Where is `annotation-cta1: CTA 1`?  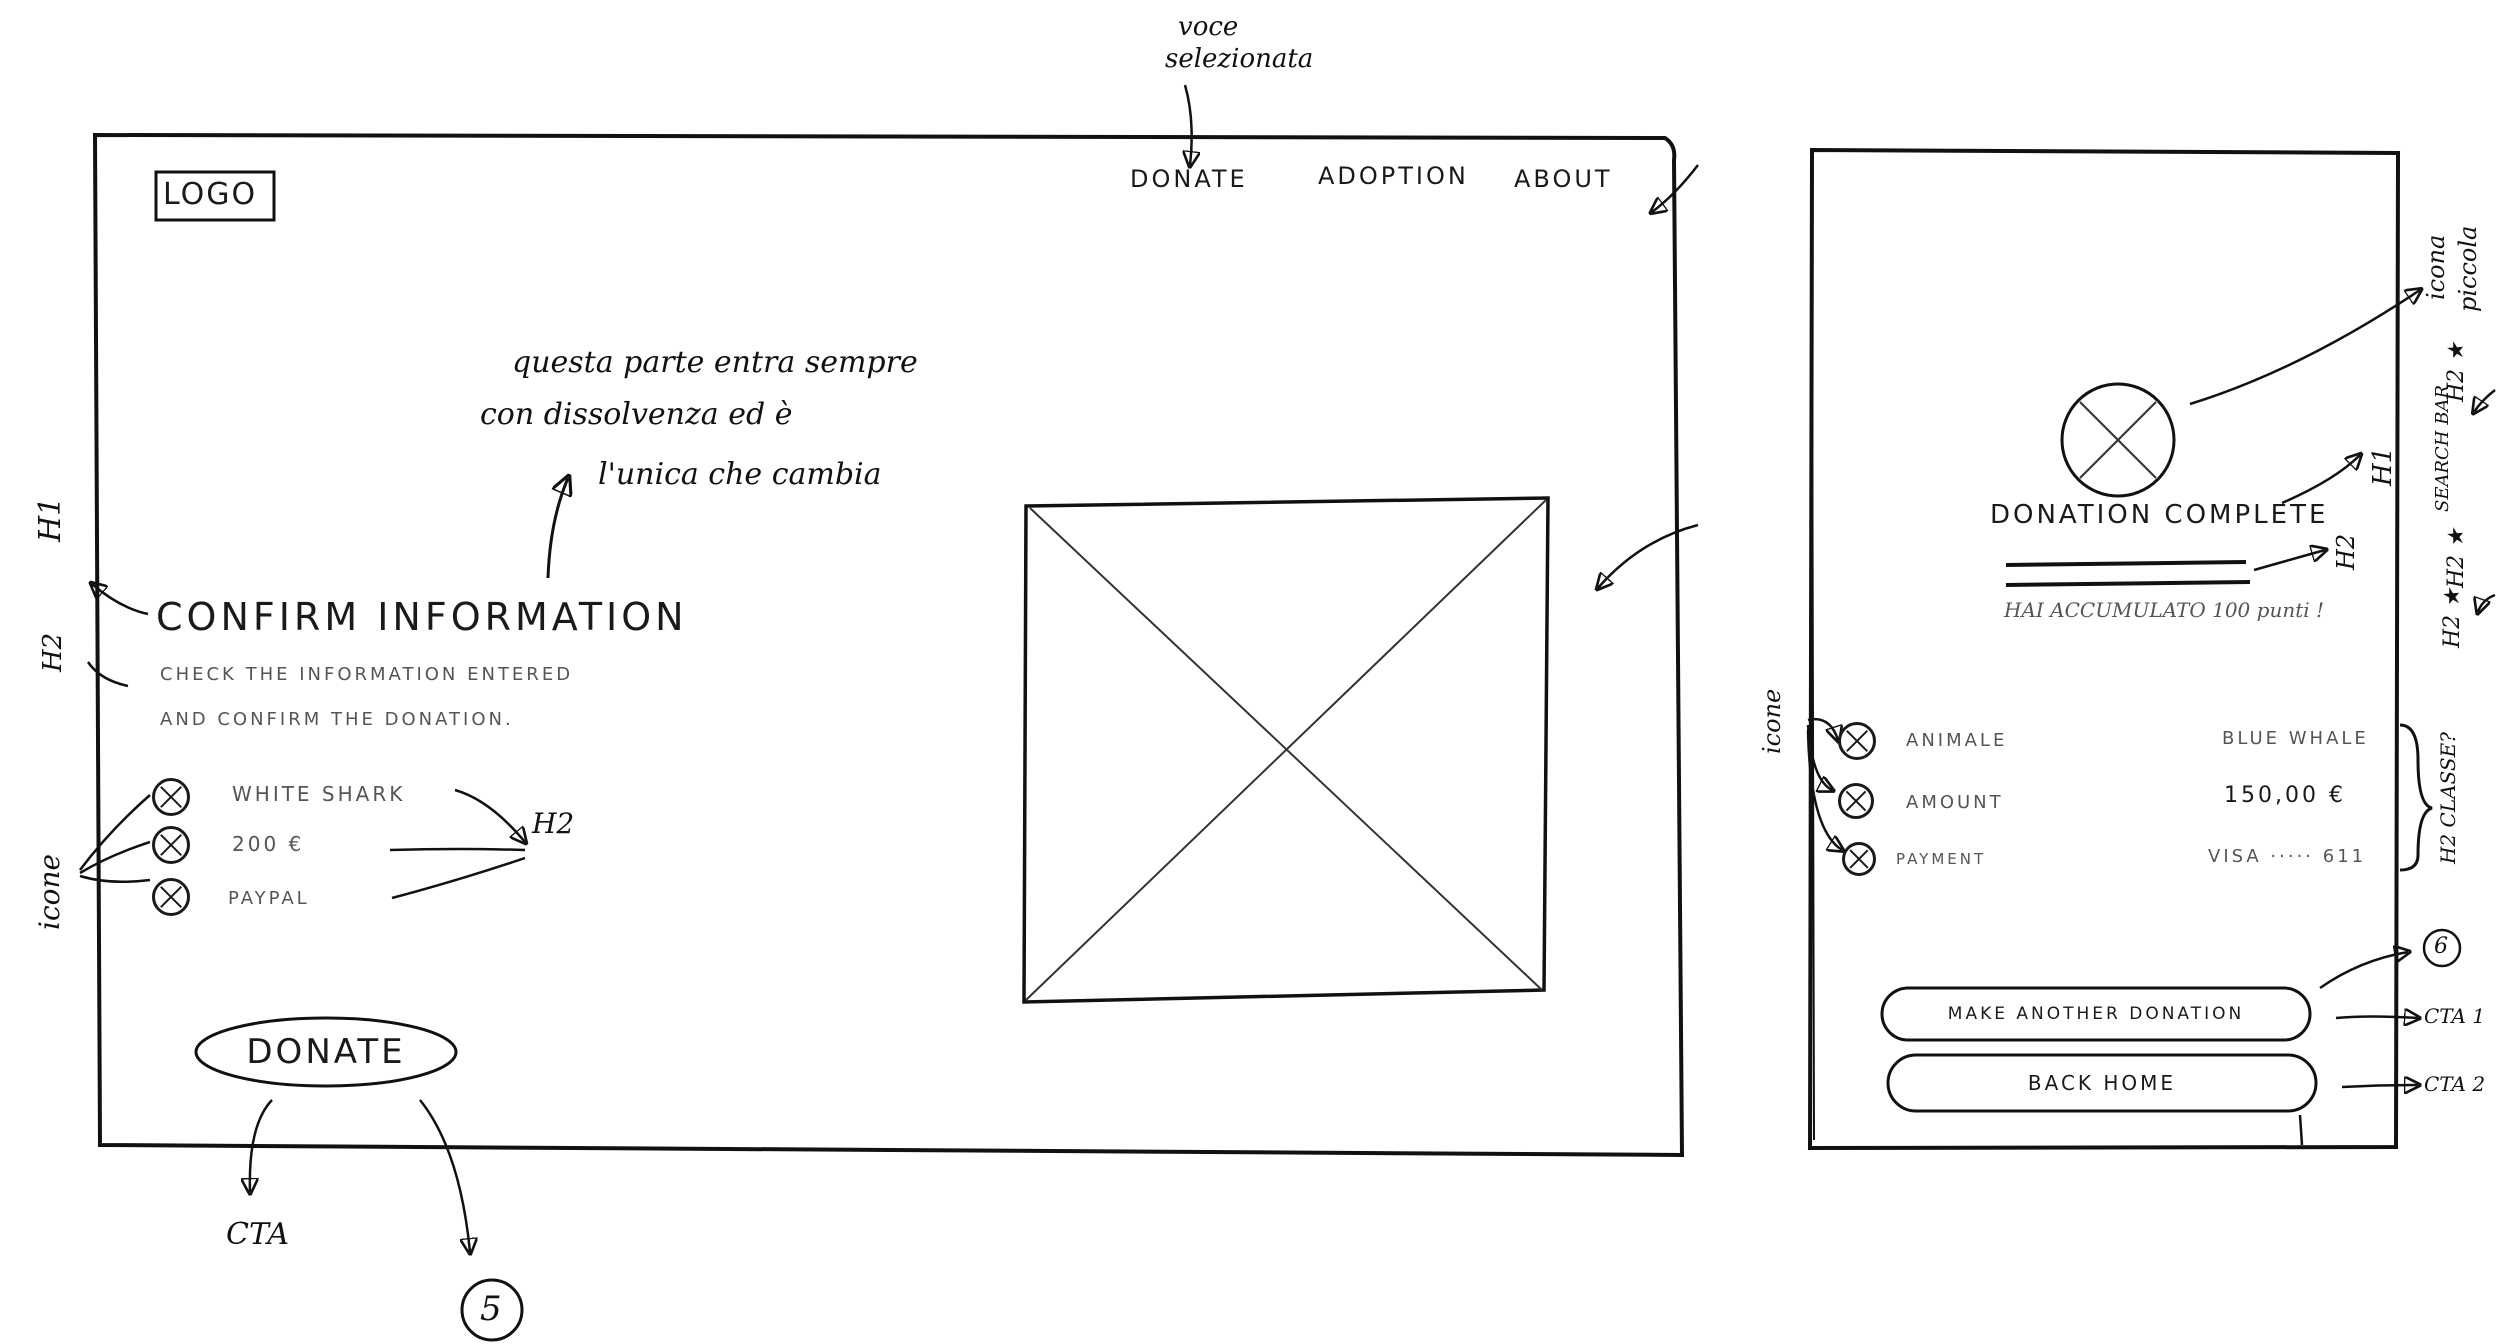 annotation-cta1: CTA 1 is located at coordinates (2455, 1016).